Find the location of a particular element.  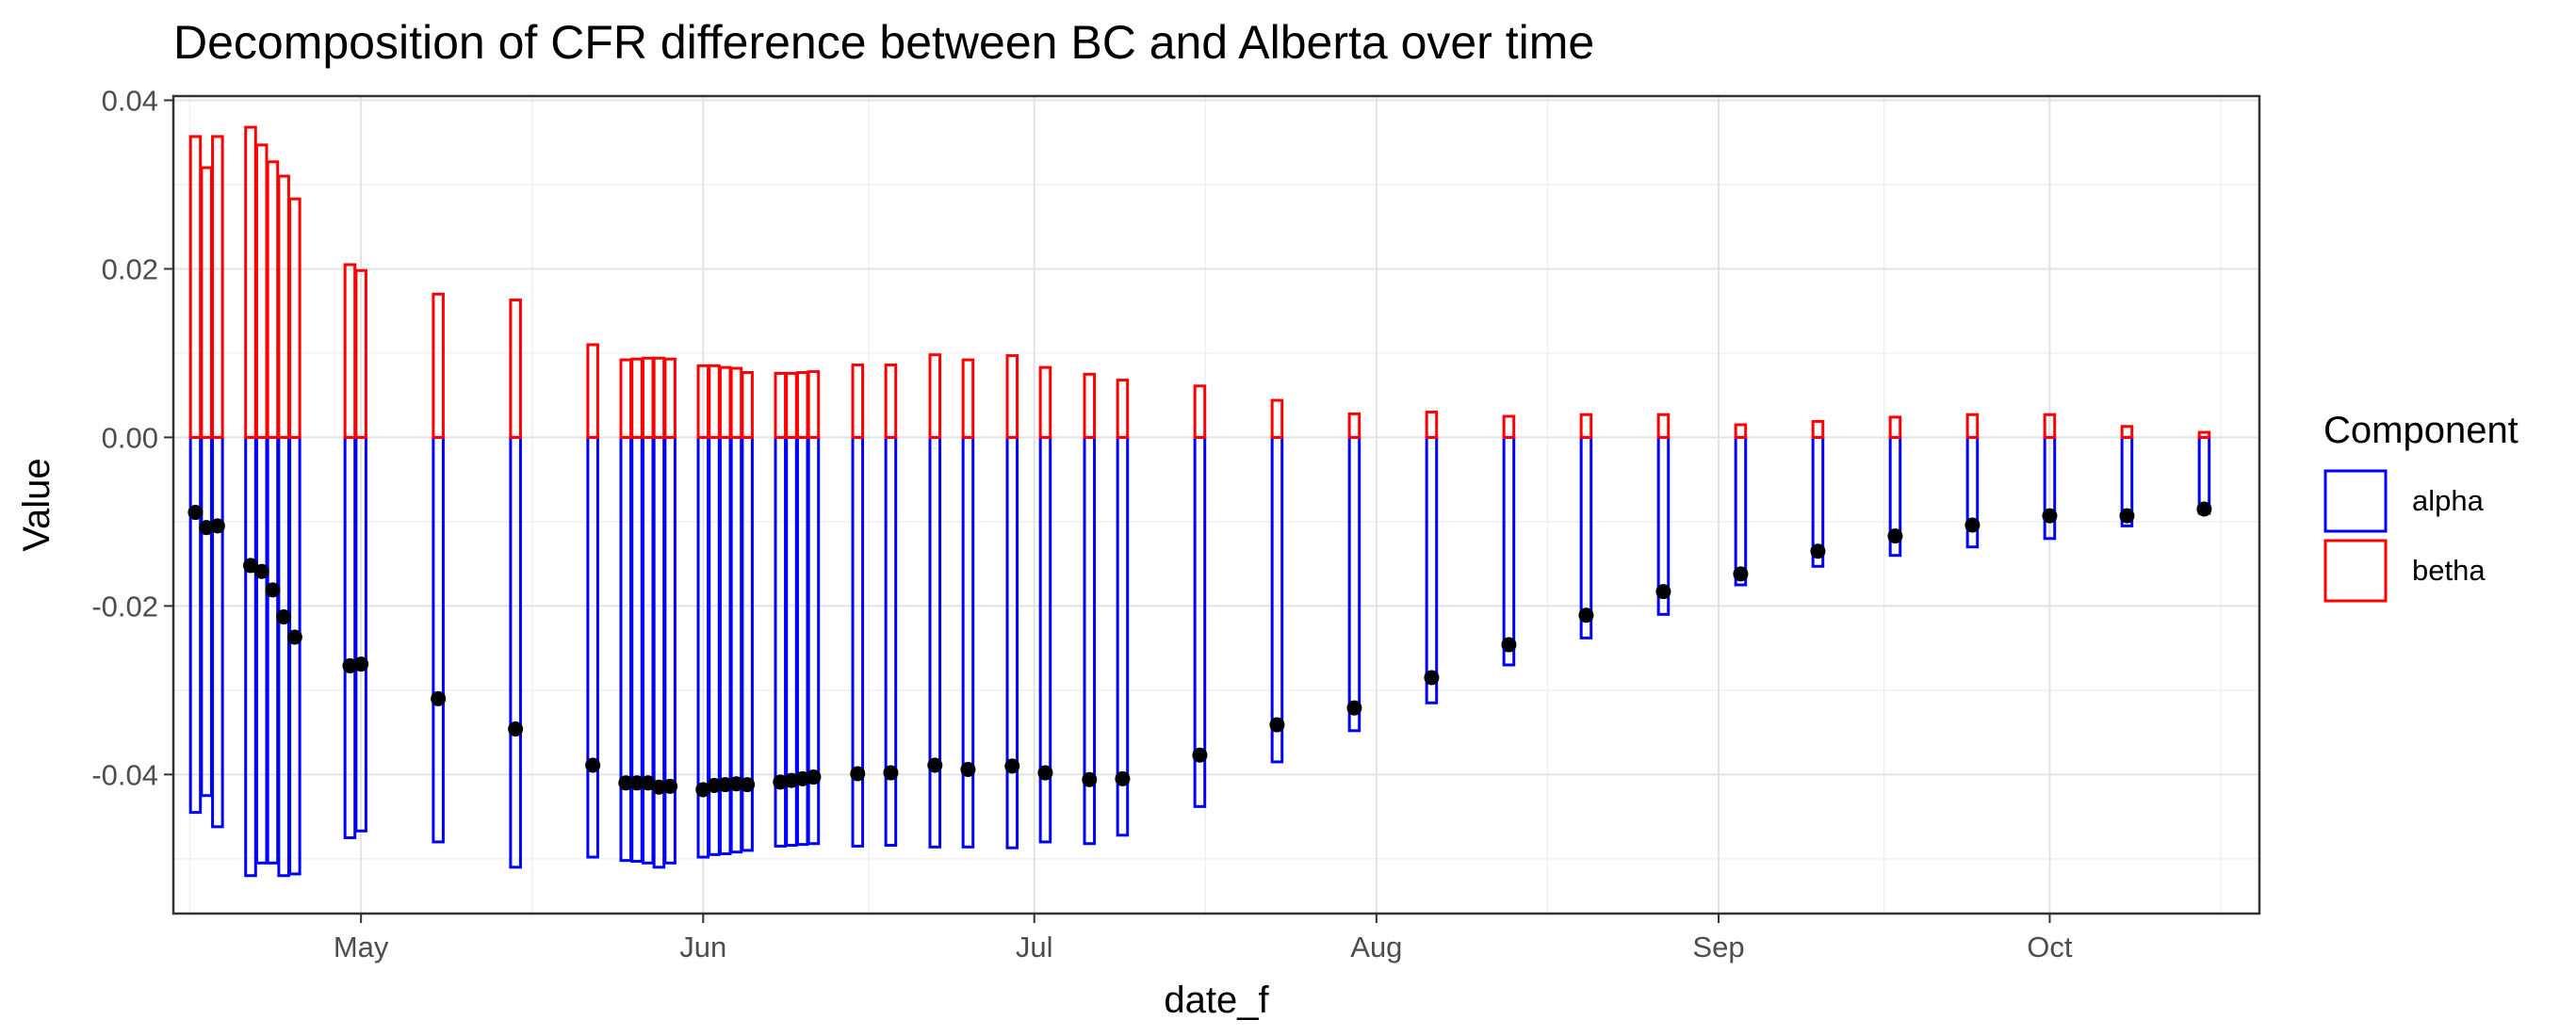

x-tick-label: Jul is located at coordinates (1034, 947).